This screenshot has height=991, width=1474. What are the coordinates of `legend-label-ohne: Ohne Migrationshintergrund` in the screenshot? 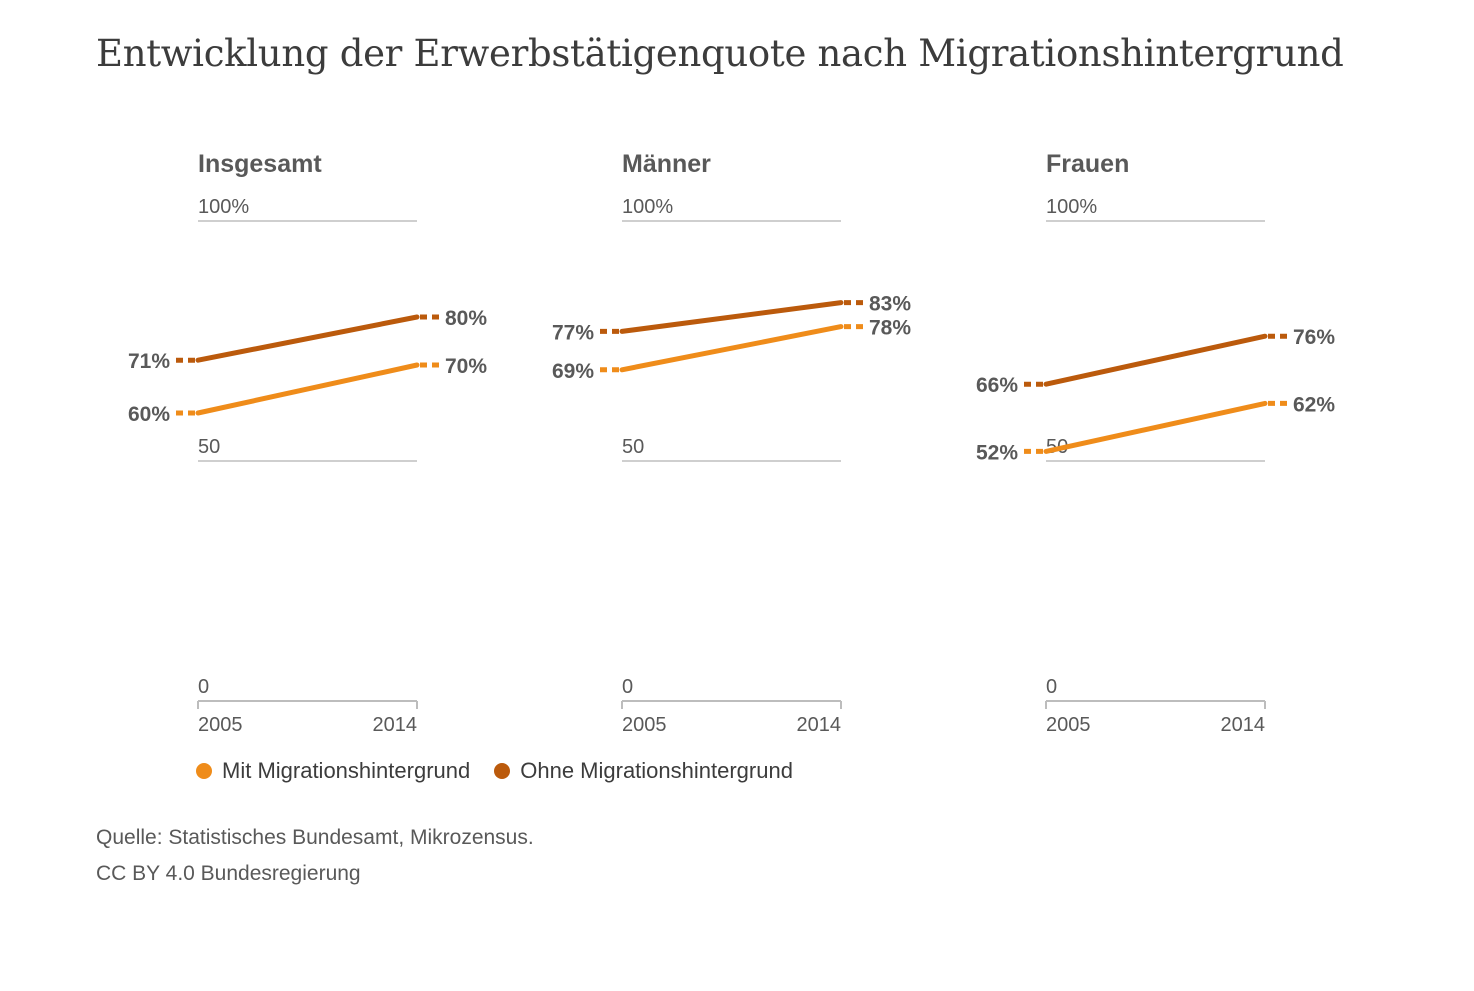 It's located at (656, 770).